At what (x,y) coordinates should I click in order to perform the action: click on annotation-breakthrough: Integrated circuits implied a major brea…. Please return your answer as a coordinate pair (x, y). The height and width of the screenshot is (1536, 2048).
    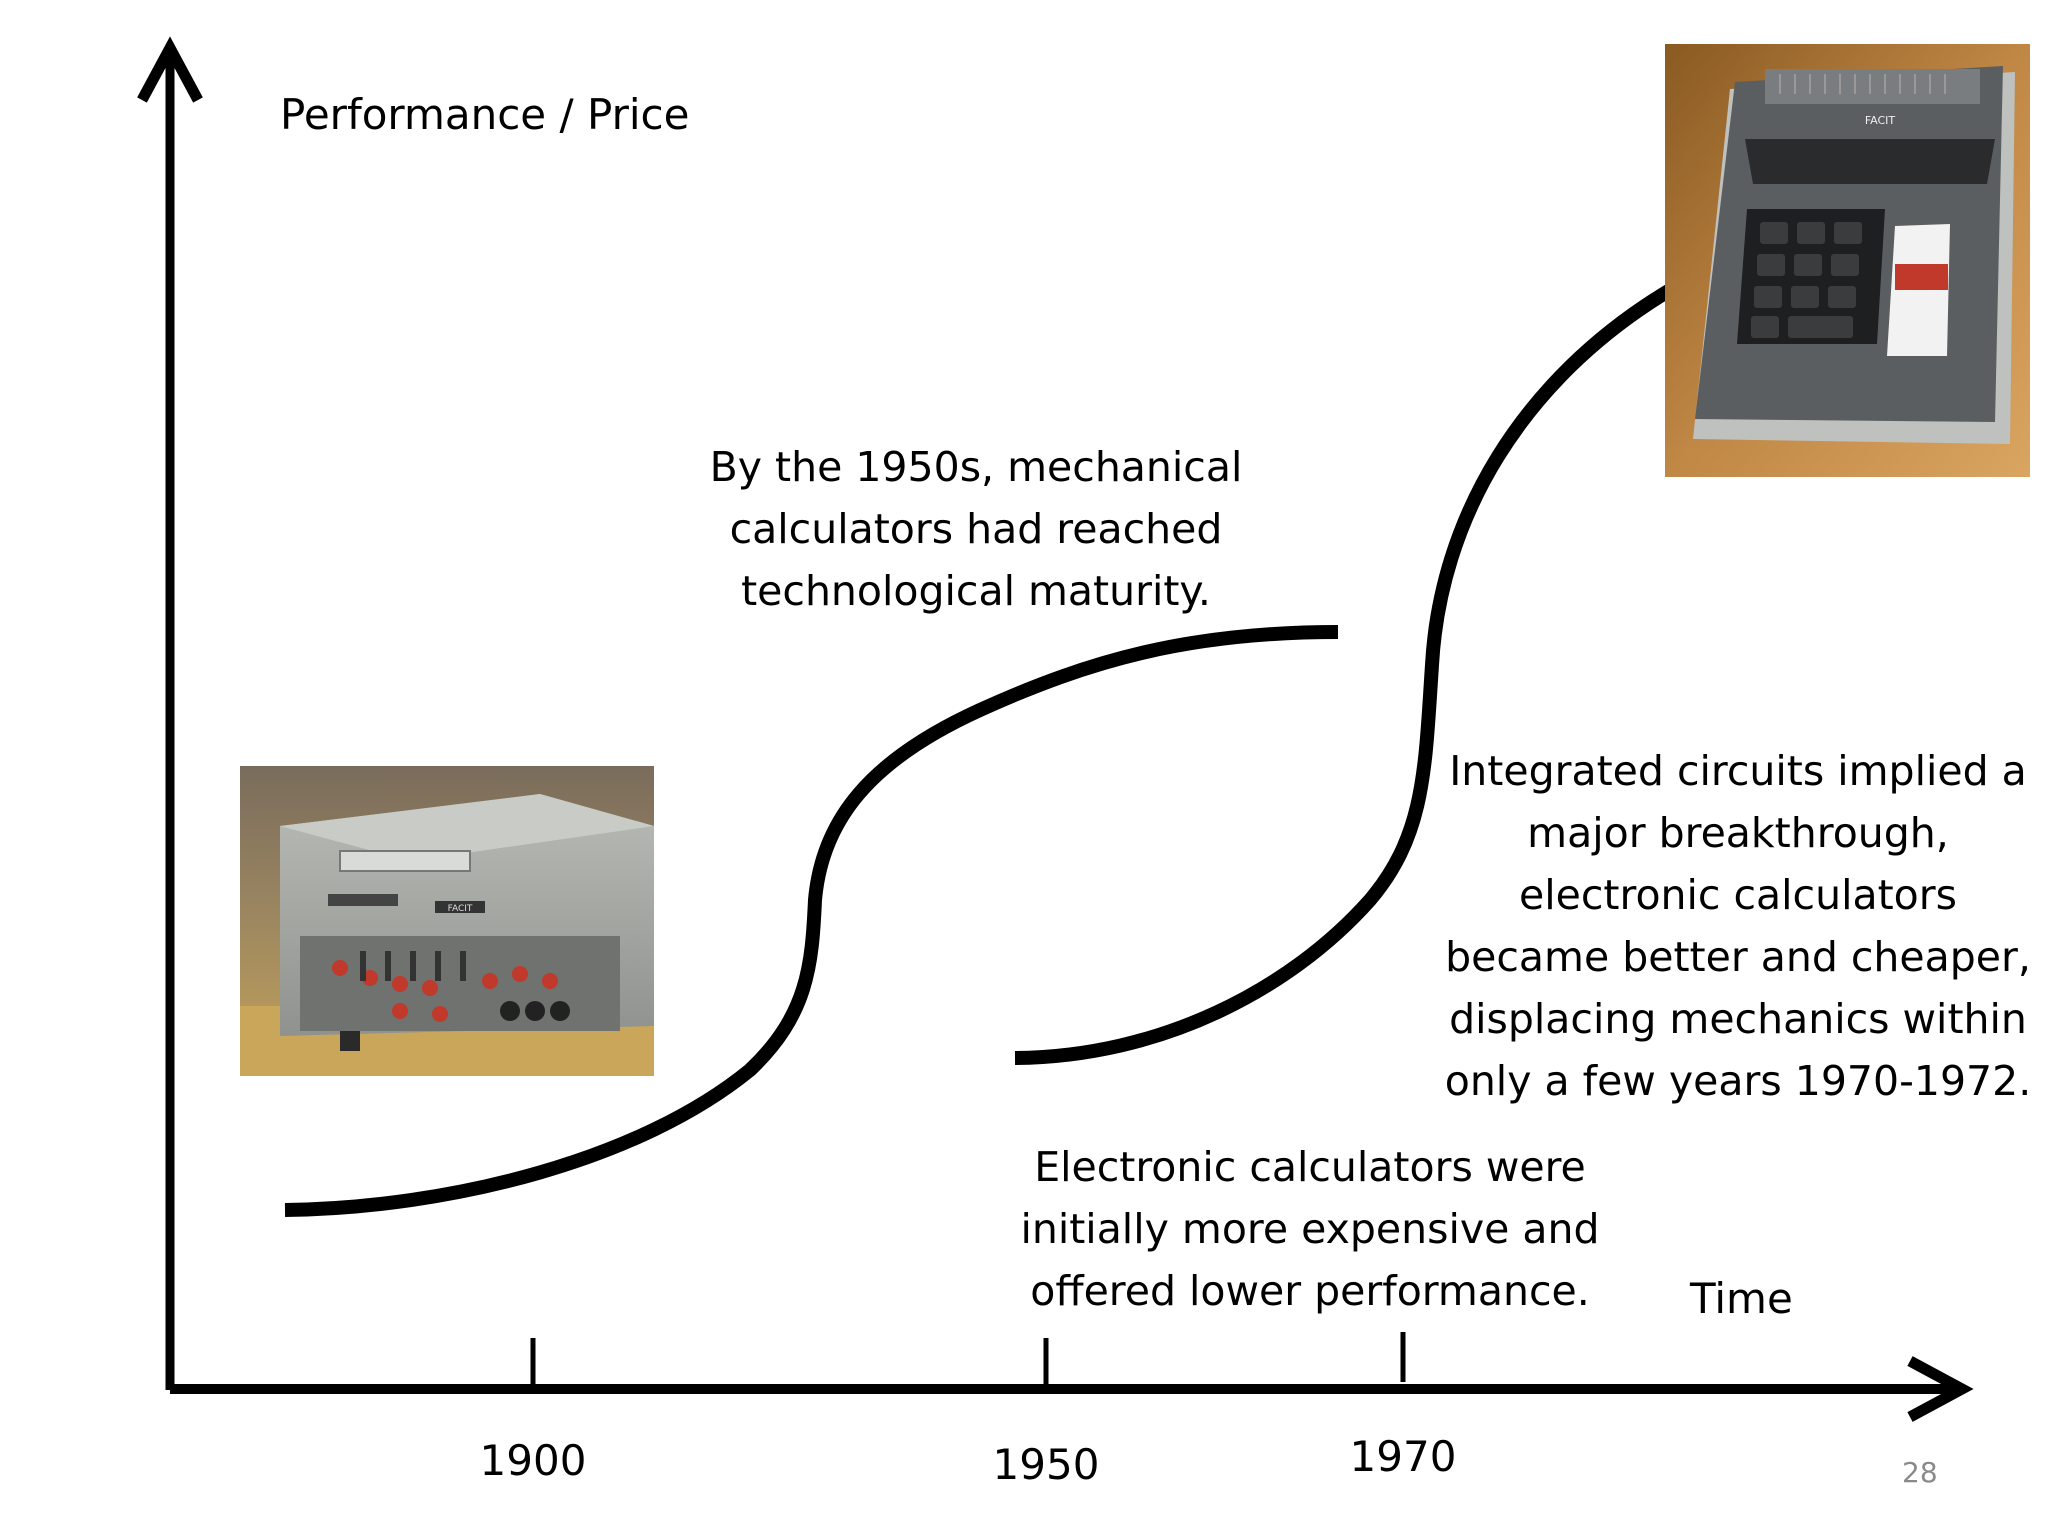
    Looking at the image, I should click on (1738, 926).